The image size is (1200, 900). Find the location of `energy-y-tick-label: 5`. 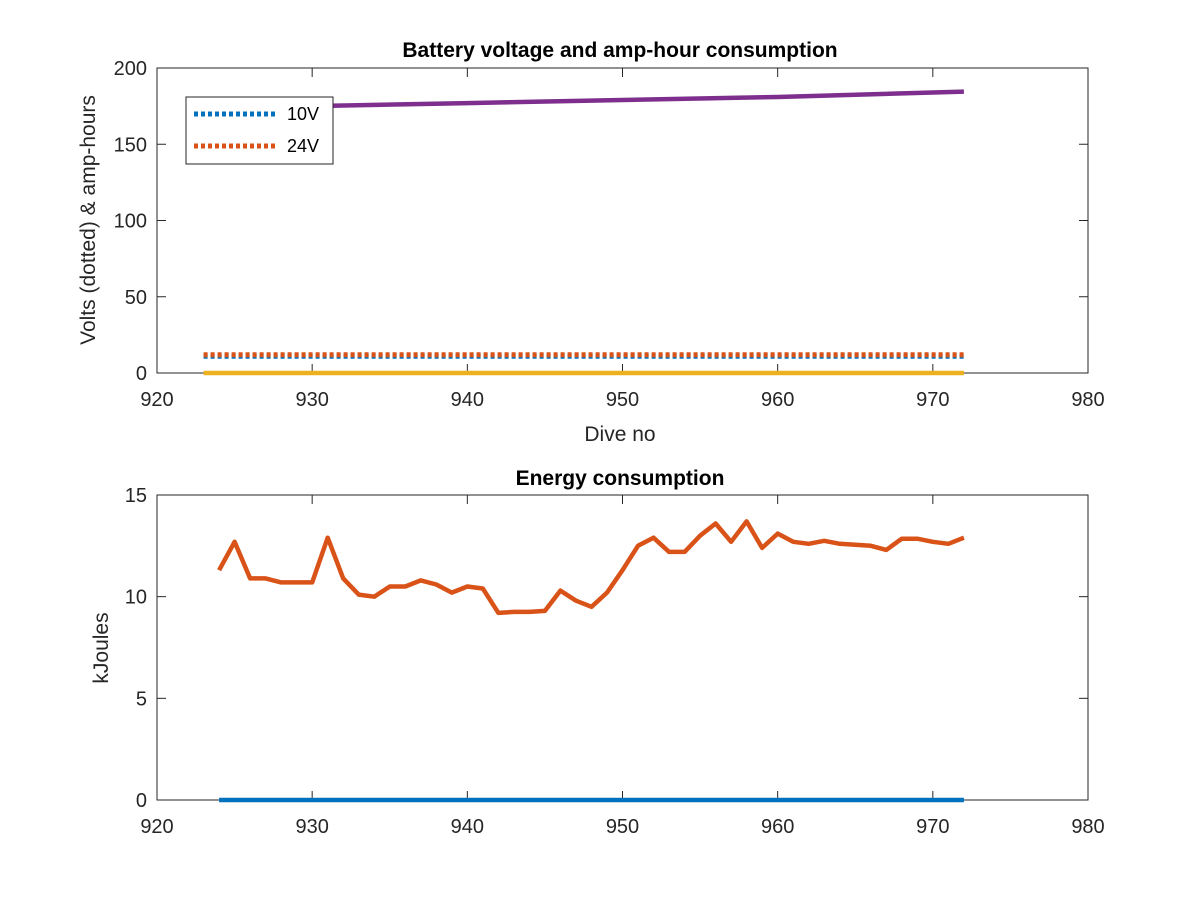

energy-y-tick-label: 5 is located at coordinates (141, 699).